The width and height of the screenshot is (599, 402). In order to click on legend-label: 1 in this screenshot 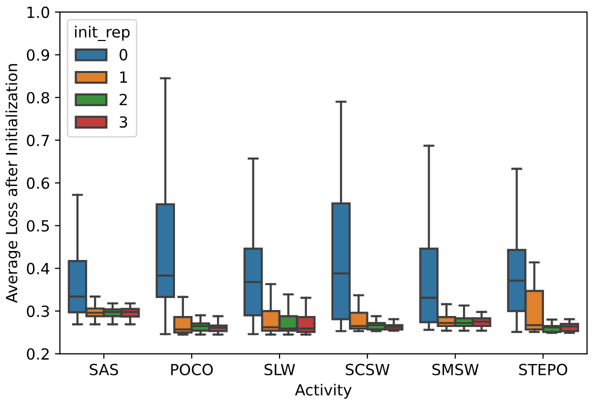, I will do `click(123, 77)`.